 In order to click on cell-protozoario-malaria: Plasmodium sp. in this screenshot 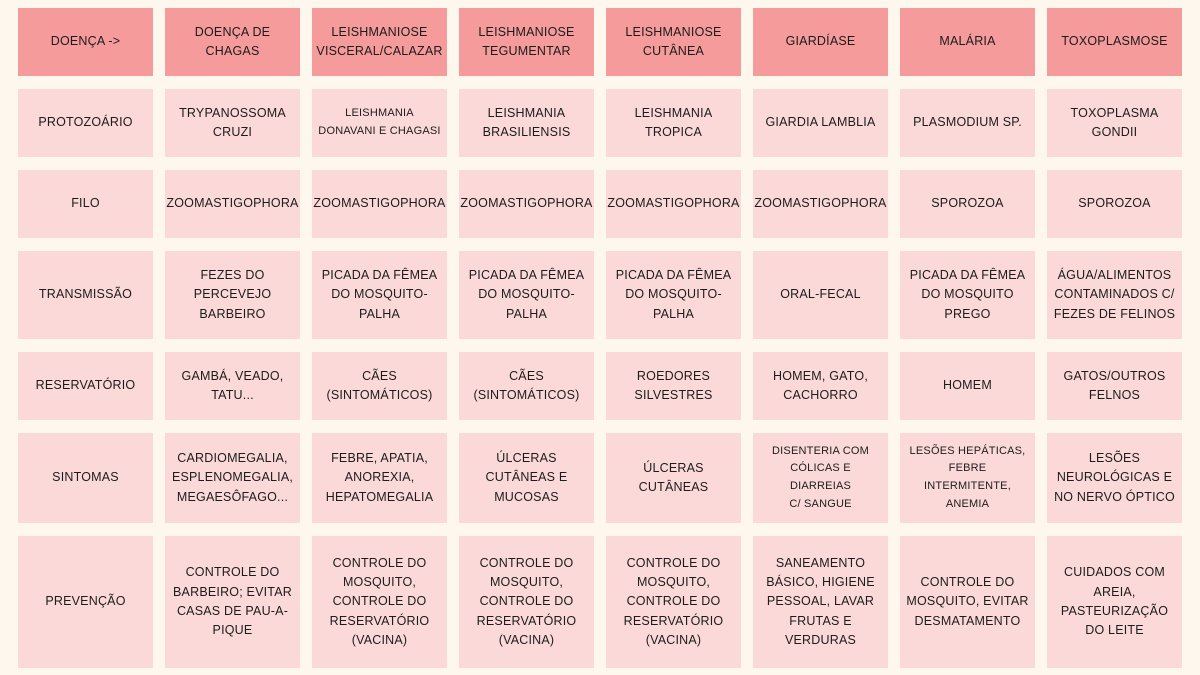, I will do `click(967, 123)`.